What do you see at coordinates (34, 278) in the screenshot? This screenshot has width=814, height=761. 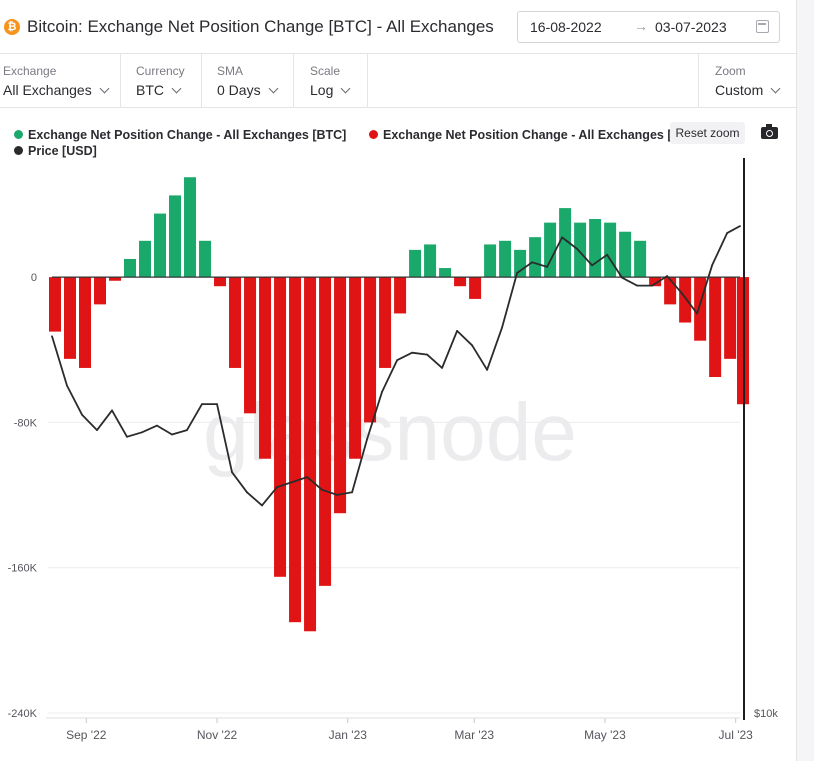 I see `y-tick-label: 0` at bounding box center [34, 278].